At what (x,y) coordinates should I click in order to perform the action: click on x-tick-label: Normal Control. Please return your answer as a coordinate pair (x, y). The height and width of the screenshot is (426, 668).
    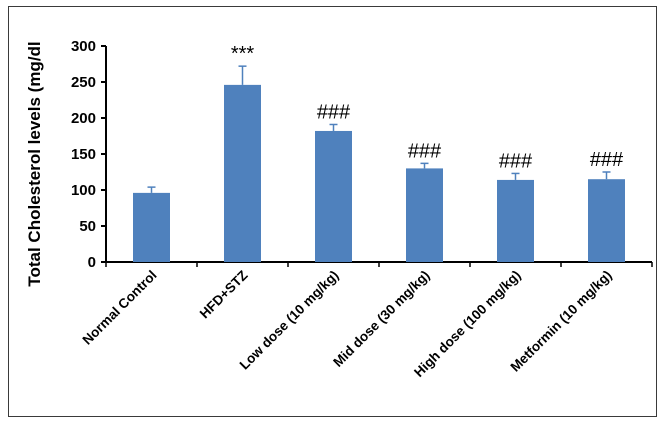
    Looking at the image, I should click on (120, 308).